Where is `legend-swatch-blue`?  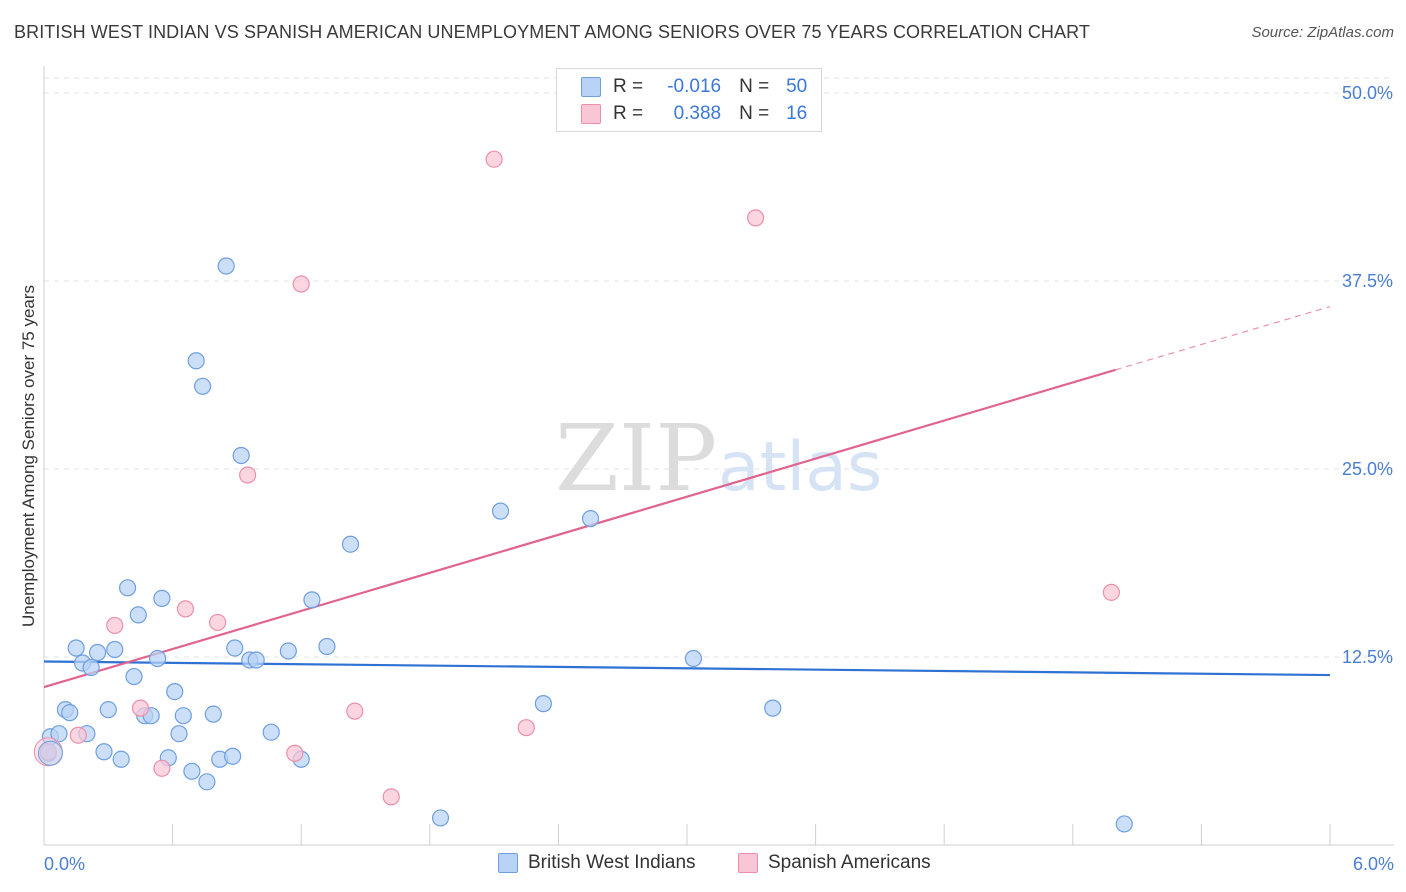
legend-swatch-blue is located at coordinates (591, 87).